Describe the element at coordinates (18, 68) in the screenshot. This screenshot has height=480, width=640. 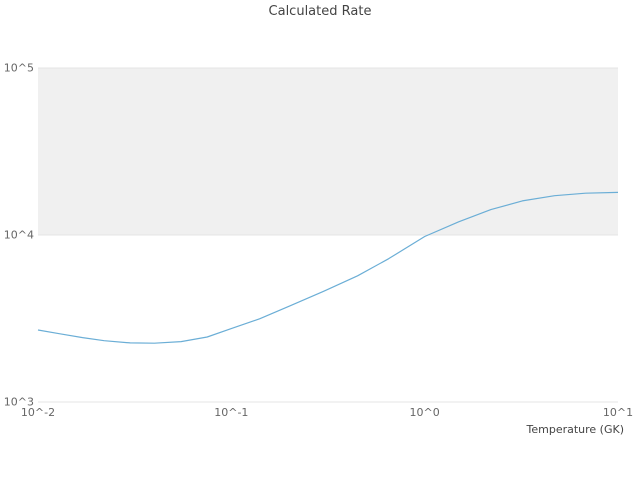
I see `y-tick-label: 10^5` at that location.